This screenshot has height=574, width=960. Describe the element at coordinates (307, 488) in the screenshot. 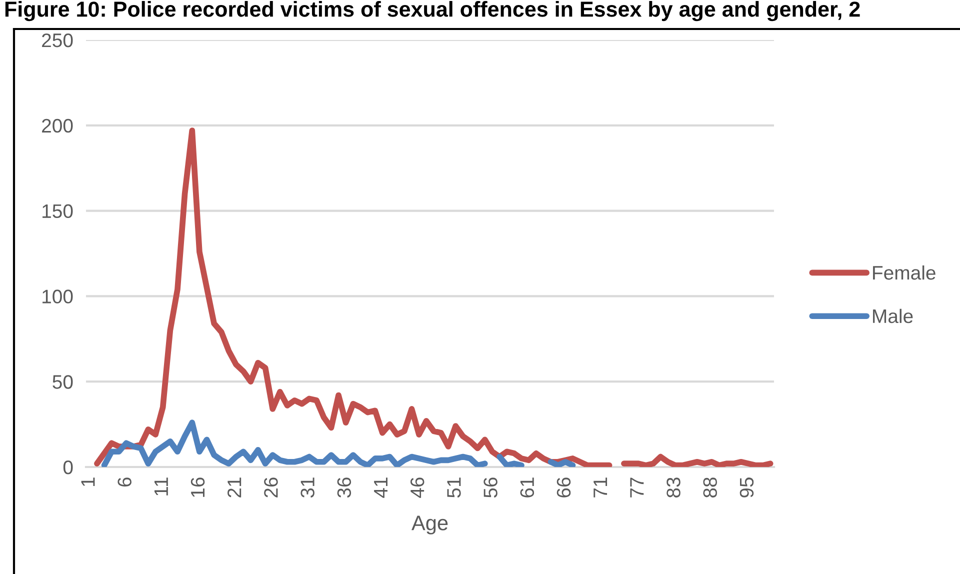

I see `x-tick-label: 31` at that location.